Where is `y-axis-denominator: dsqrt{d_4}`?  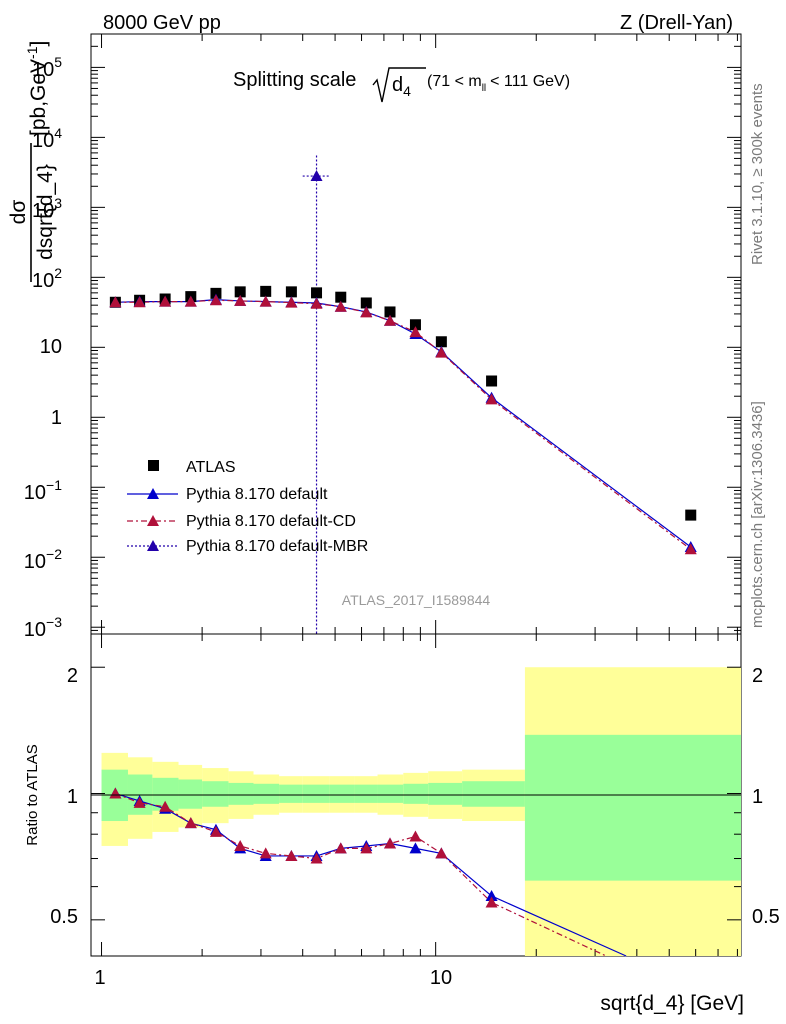 y-axis-denominator: dsqrt{d_4} is located at coordinates (45, 212).